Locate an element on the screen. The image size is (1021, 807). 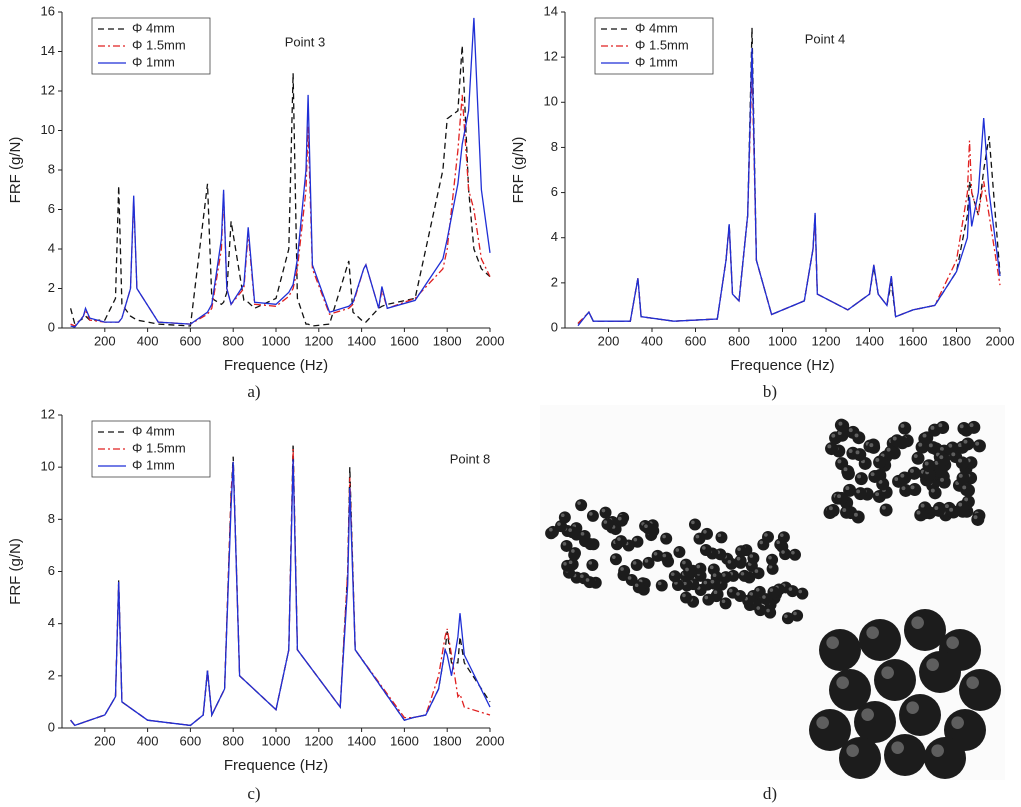
legend-label: Φ 4mm is located at coordinates (153, 27).